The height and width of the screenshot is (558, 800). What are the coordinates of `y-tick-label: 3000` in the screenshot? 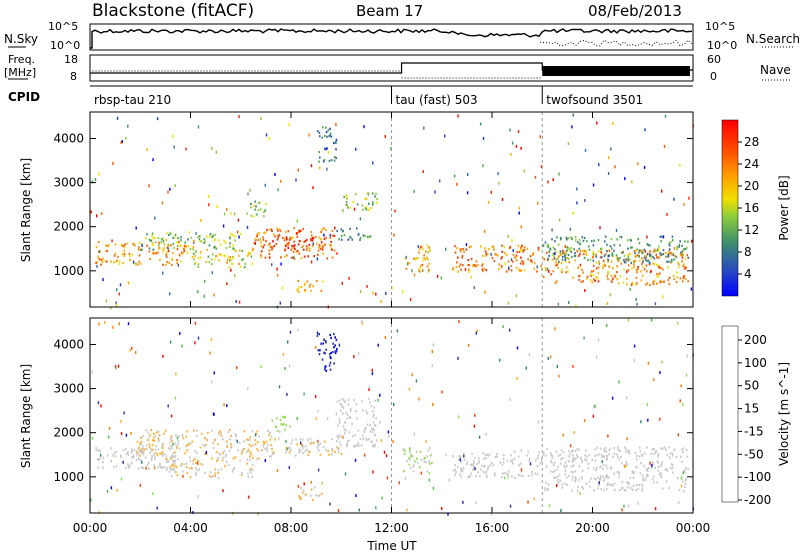 It's located at (68, 183).